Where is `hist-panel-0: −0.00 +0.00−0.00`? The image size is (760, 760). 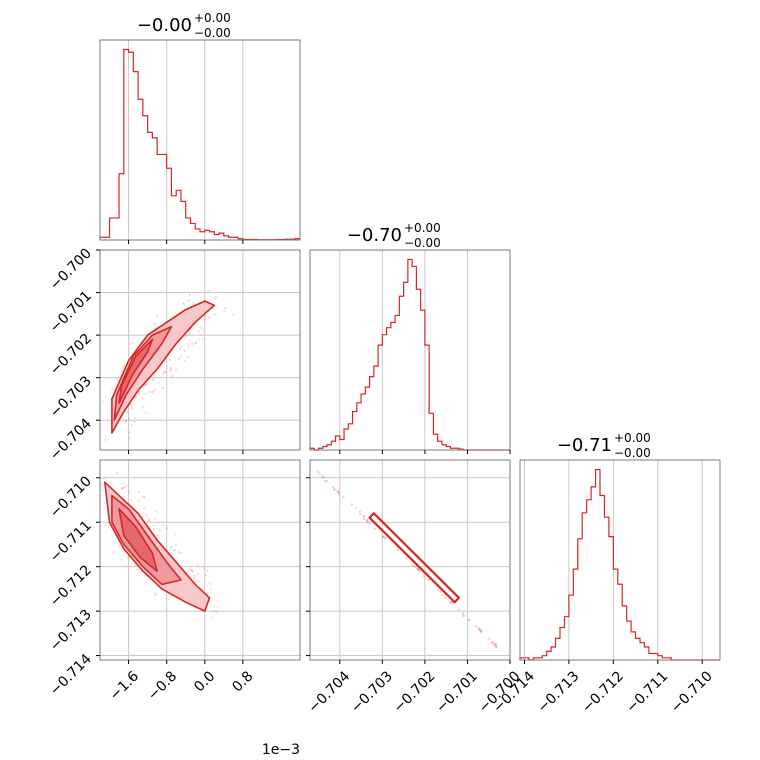
hist-panel-0: −0.00 +0.00−0.00 is located at coordinates (200, 127).